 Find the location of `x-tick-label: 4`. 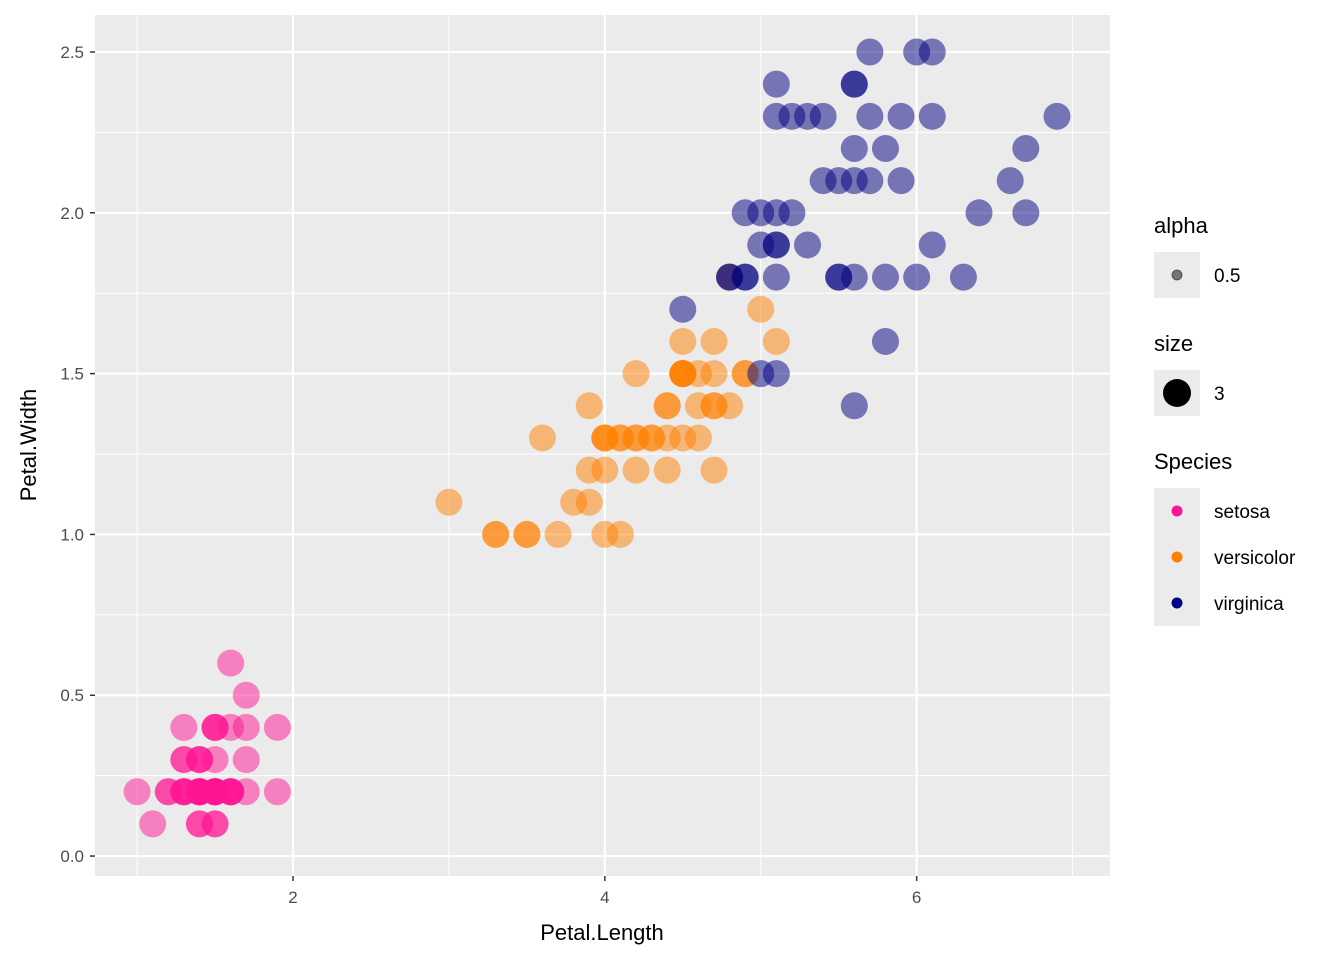

x-tick-label: 4 is located at coordinates (604, 897).